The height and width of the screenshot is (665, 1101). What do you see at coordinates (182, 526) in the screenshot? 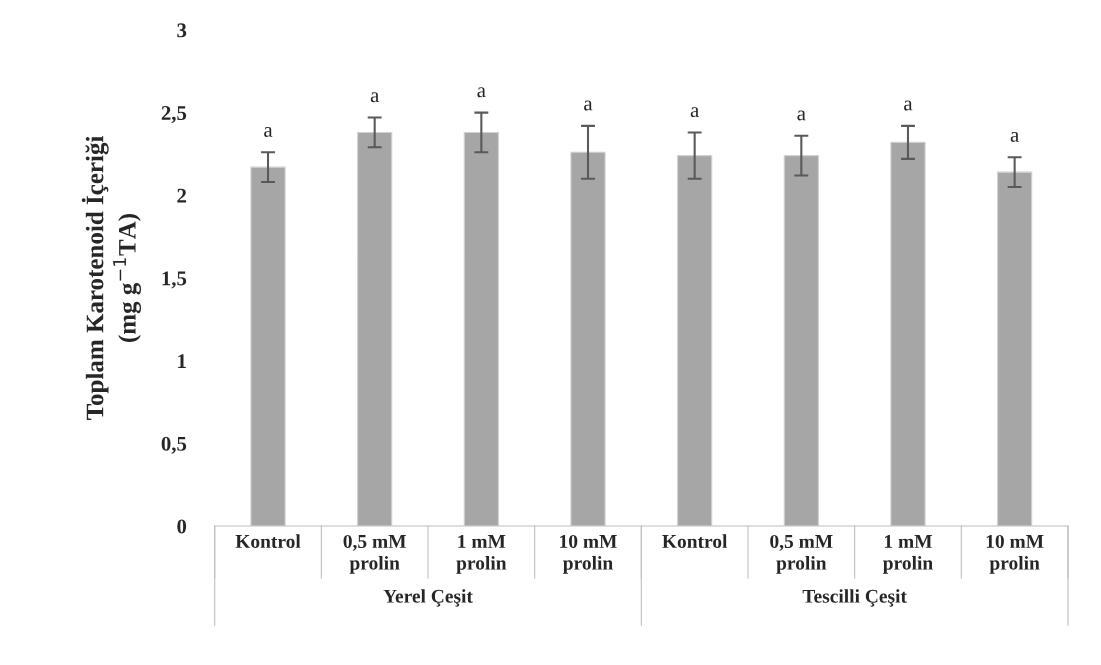
I see `y-tick-label: 0` at bounding box center [182, 526].